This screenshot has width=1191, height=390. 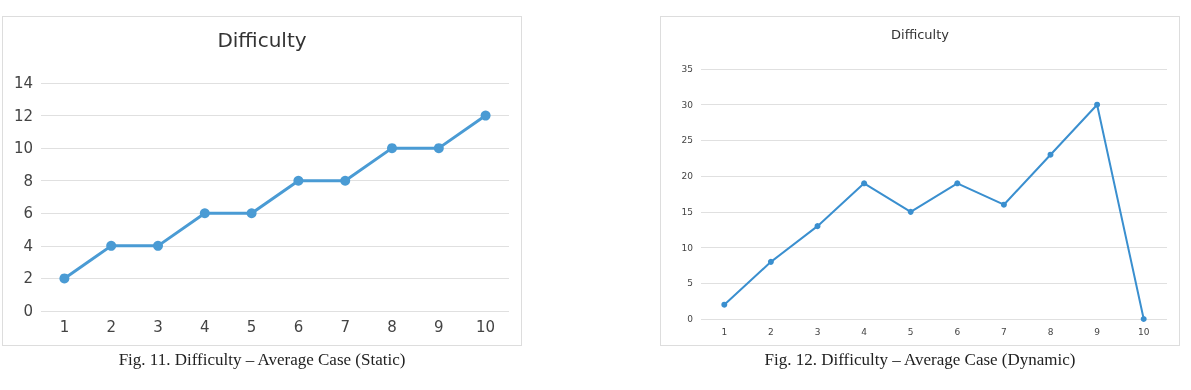 What do you see at coordinates (23, 115) in the screenshot?
I see `y-tick-label: 12` at bounding box center [23, 115].